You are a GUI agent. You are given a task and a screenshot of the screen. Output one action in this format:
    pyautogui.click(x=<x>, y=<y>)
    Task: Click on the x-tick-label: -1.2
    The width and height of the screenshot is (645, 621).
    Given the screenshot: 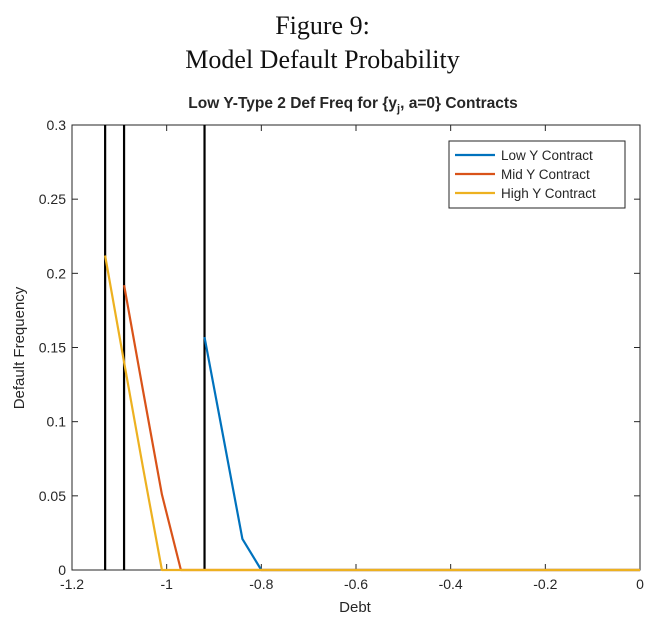 What is the action you would take?
    pyautogui.click(x=72, y=584)
    